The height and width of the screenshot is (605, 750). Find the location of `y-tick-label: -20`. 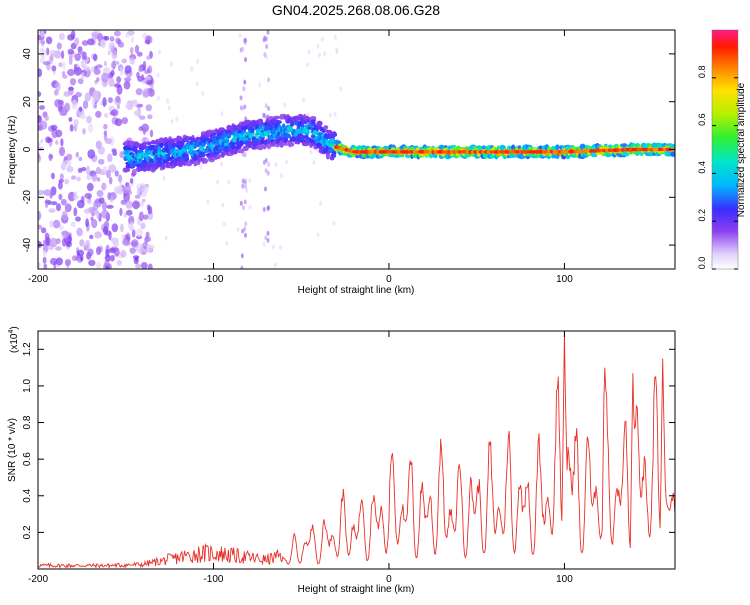

y-tick-label: -20 is located at coordinates (27, 197).